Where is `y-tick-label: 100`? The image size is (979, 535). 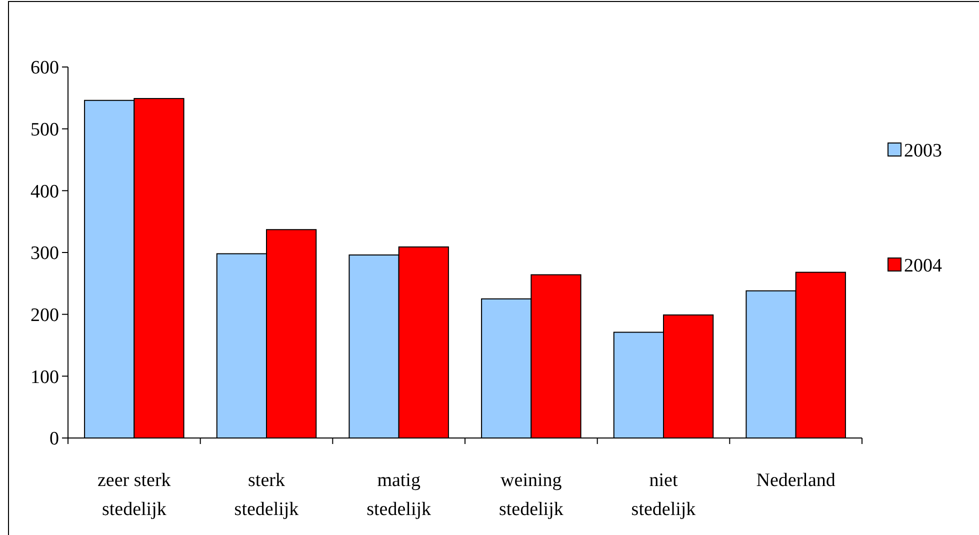
y-tick-label: 100 is located at coordinates (44, 377).